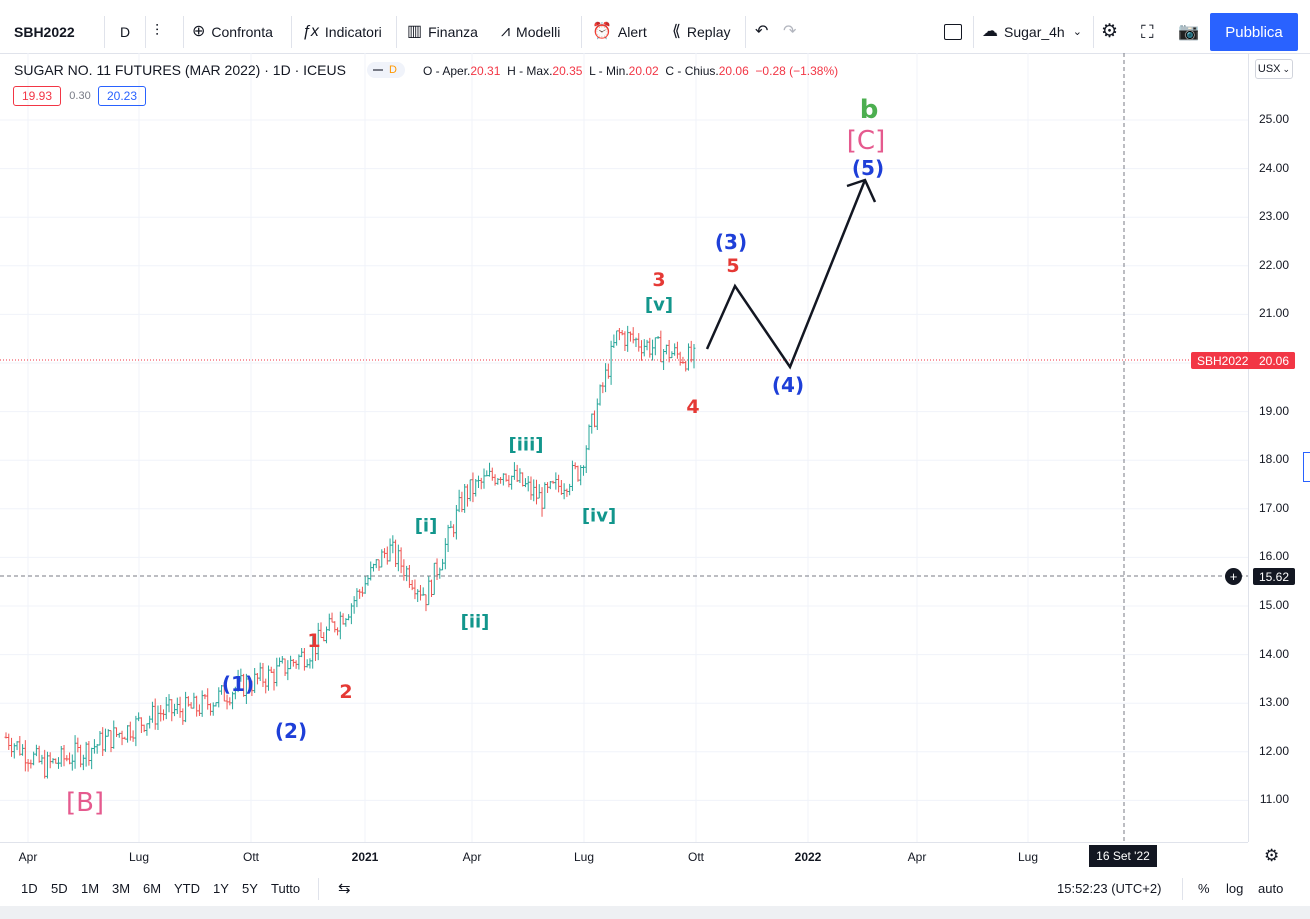 Image resolution: width=1310 pixels, height=919 pixels. I want to click on fullscreen-button: ⛶, so click(1150, 32).